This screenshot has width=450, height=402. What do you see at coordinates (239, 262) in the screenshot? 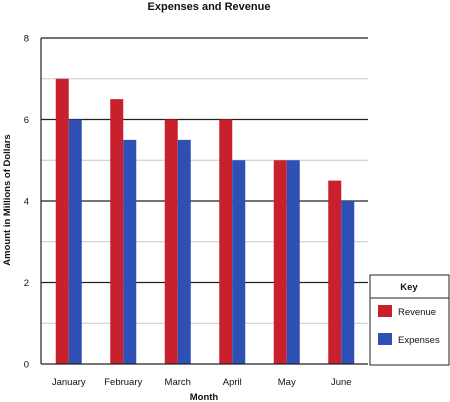
I see `bar-expenses-april` at bounding box center [239, 262].